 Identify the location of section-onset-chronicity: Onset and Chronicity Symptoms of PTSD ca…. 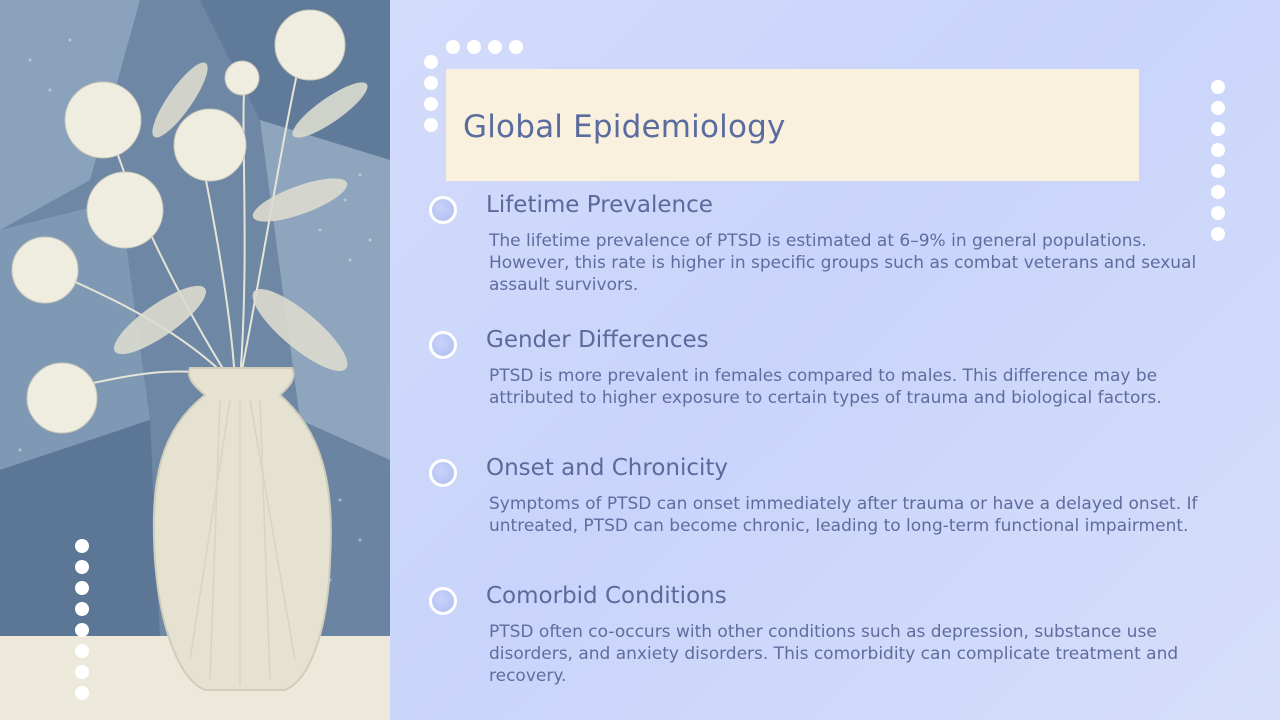
(823, 500).